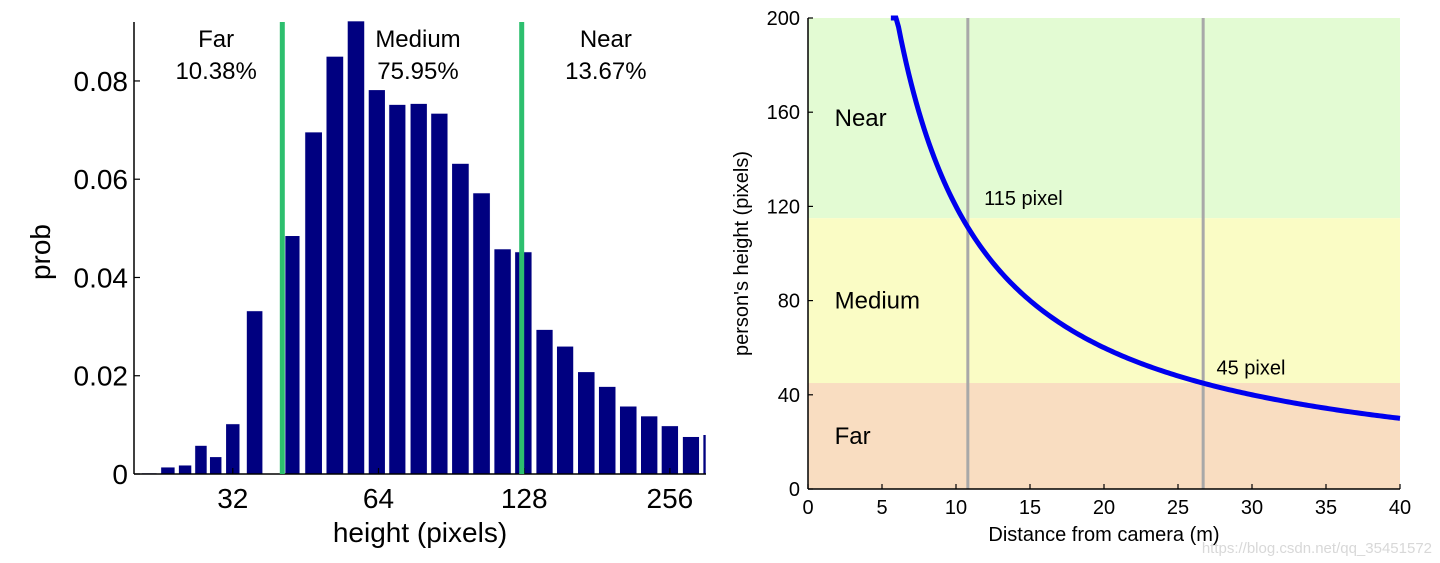 The height and width of the screenshot is (563, 1440). I want to click on y-tick-label: 0.08, so click(101, 81).